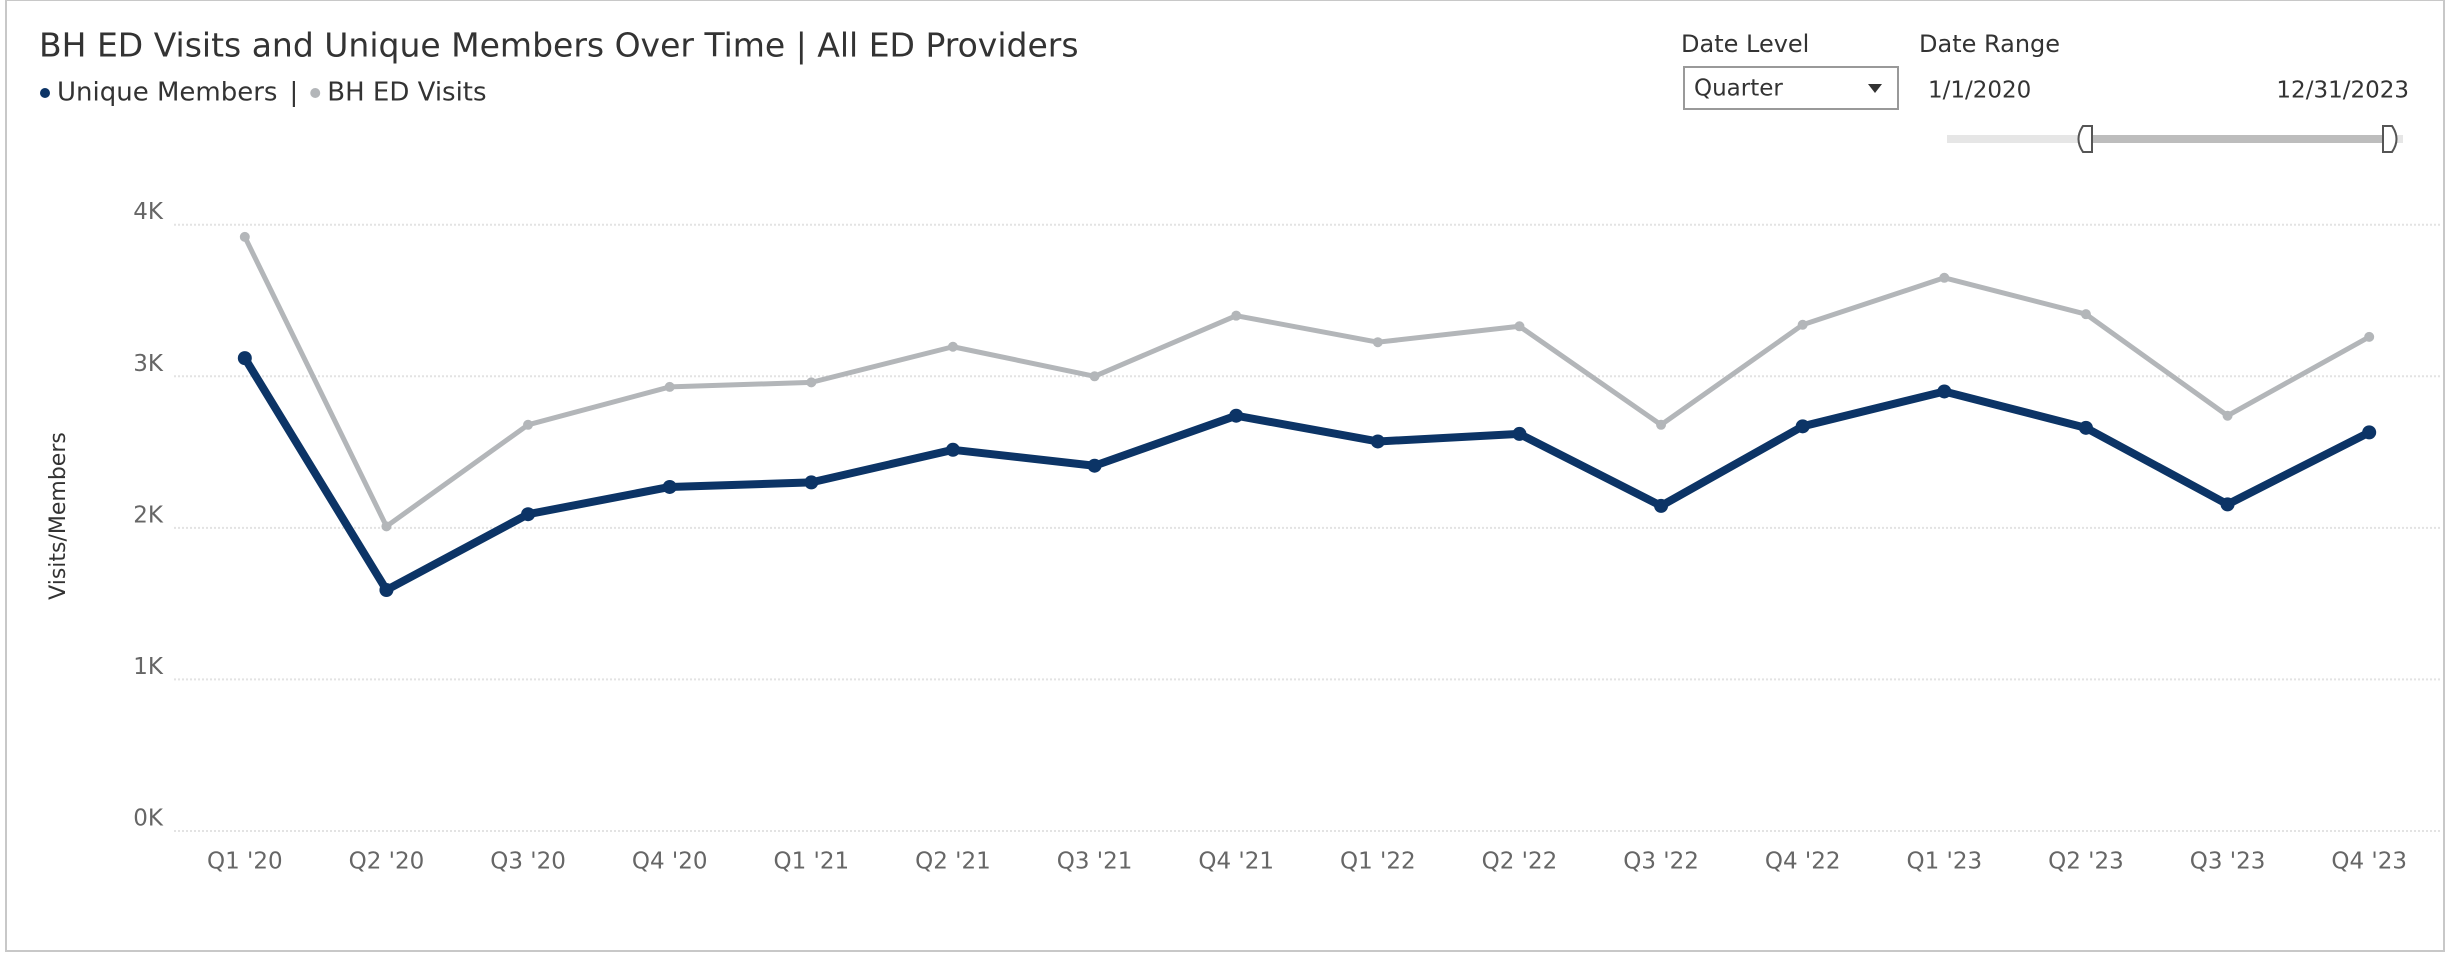 This screenshot has height=955, width=2450. I want to click on x-tick-label: Q1 '21, so click(811, 862).